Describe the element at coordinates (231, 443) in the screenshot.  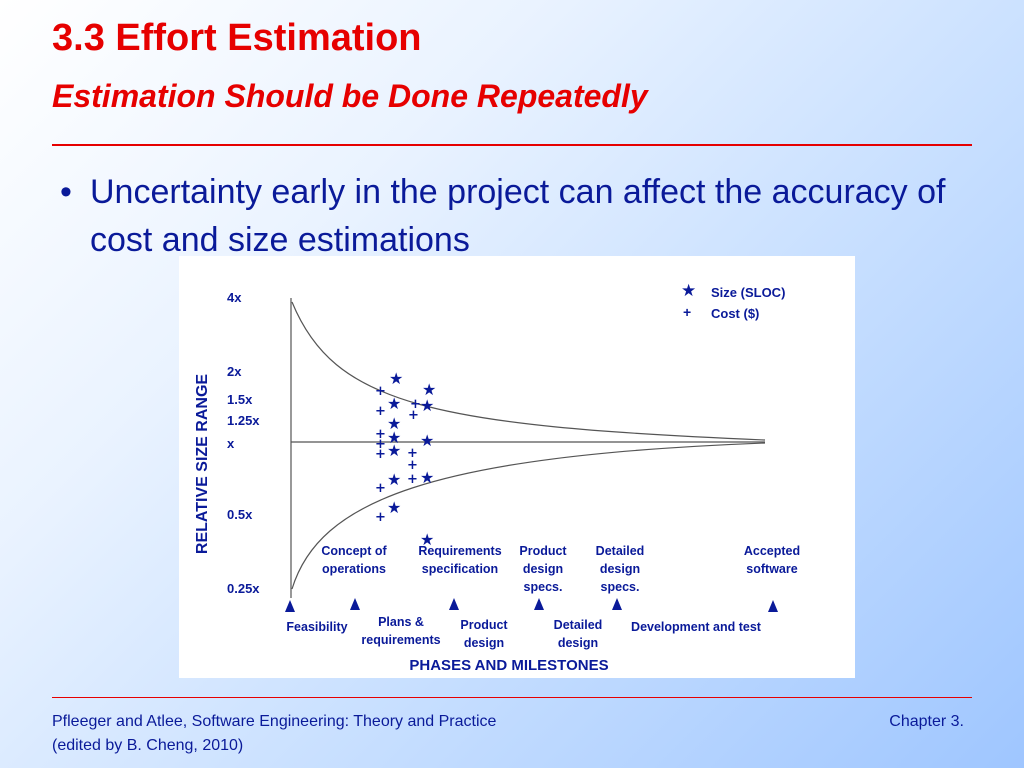
I see `y-tick-label: x` at that location.